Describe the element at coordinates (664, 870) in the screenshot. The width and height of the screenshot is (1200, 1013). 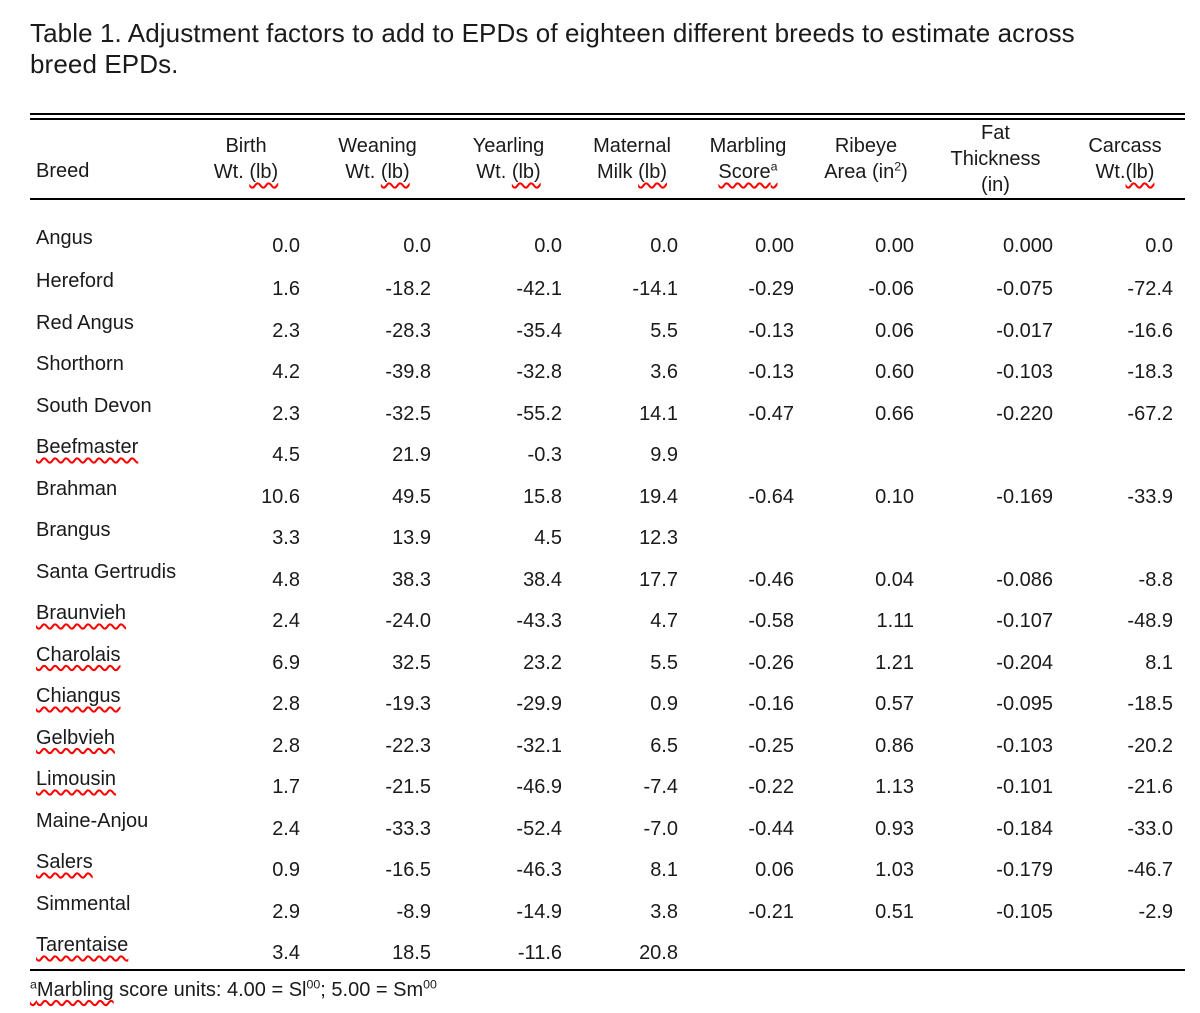
I see `value-cell: 8.1` at that location.